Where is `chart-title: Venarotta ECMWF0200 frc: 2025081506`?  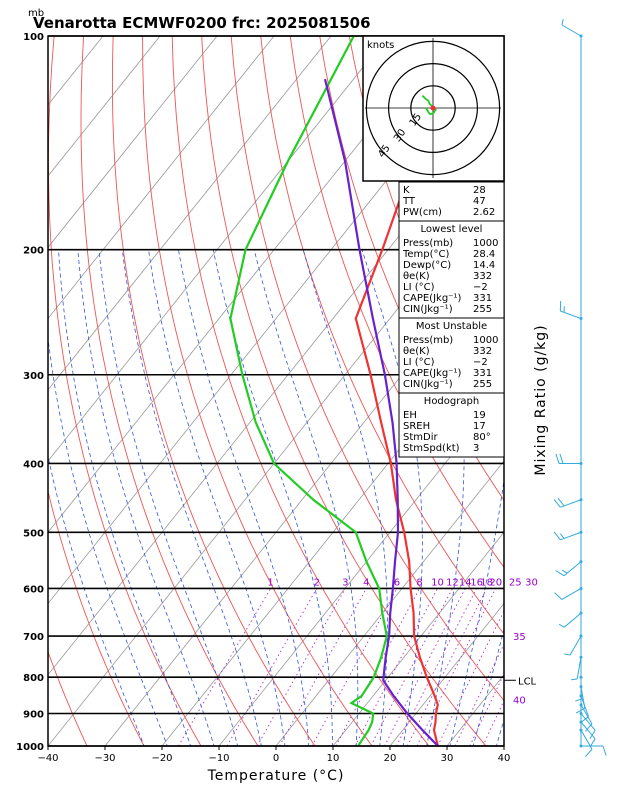 chart-title: Venarotta ECMWF0200 frc: 2025081506 is located at coordinates (202, 23).